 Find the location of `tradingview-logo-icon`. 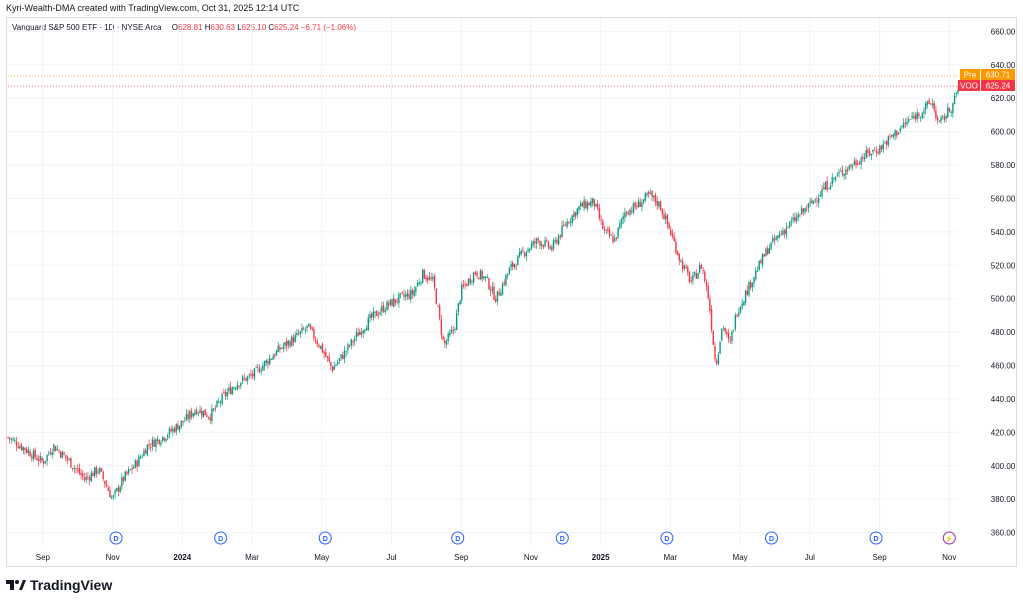

tradingview-logo-icon is located at coordinates (16, 585).